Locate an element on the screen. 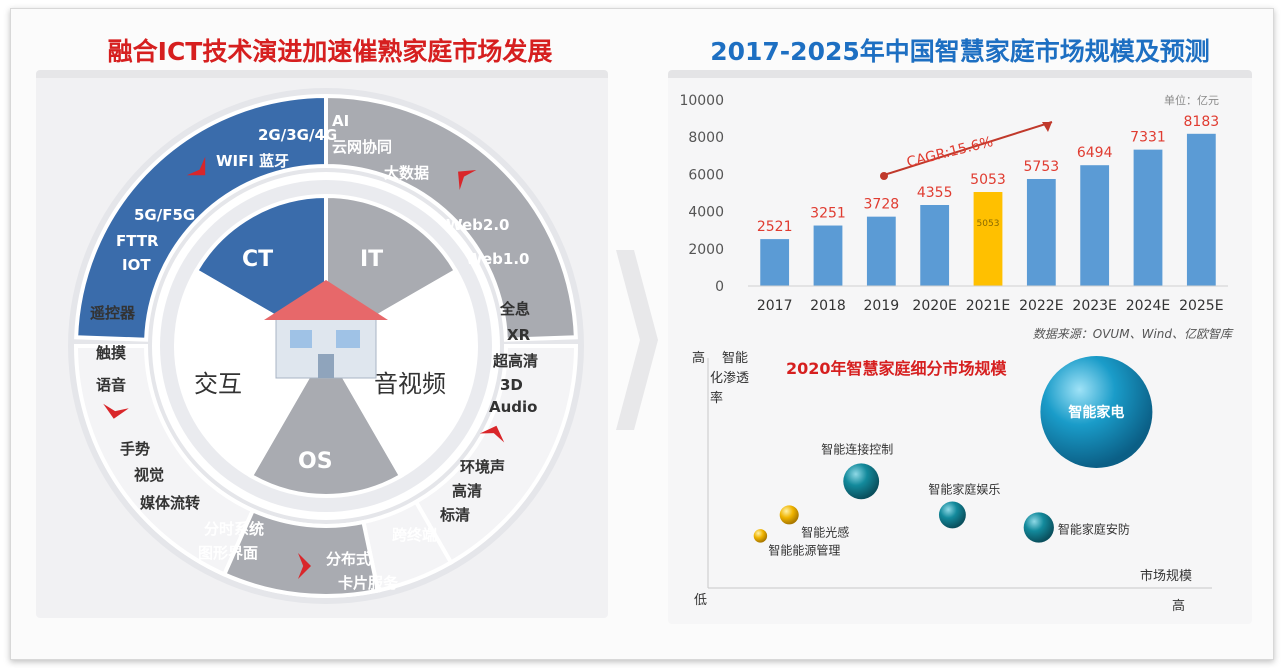 This screenshot has width=1282, height=668. y-tick-label: 8000 is located at coordinates (706, 138).